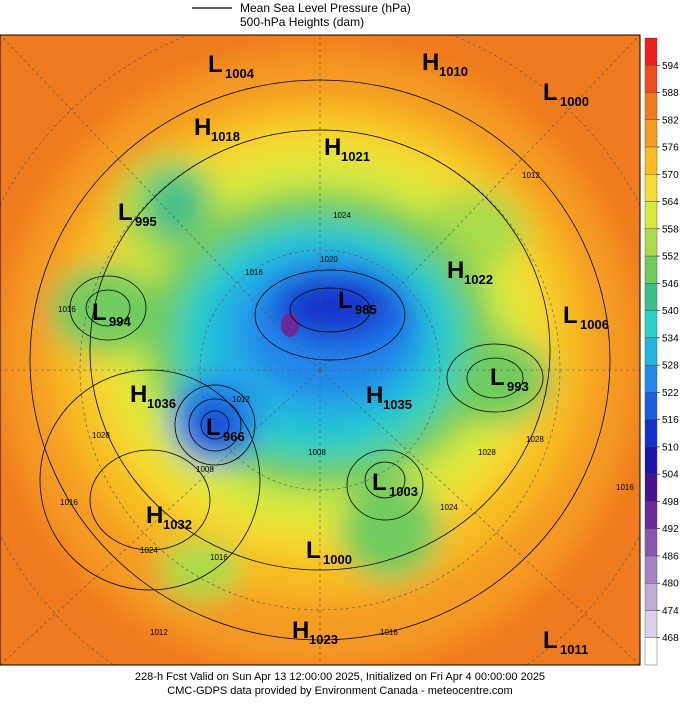 This screenshot has width=680, height=705. What do you see at coordinates (240, 73) in the screenshot?
I see `system-value: 1004` at bounding box center [240, 73].